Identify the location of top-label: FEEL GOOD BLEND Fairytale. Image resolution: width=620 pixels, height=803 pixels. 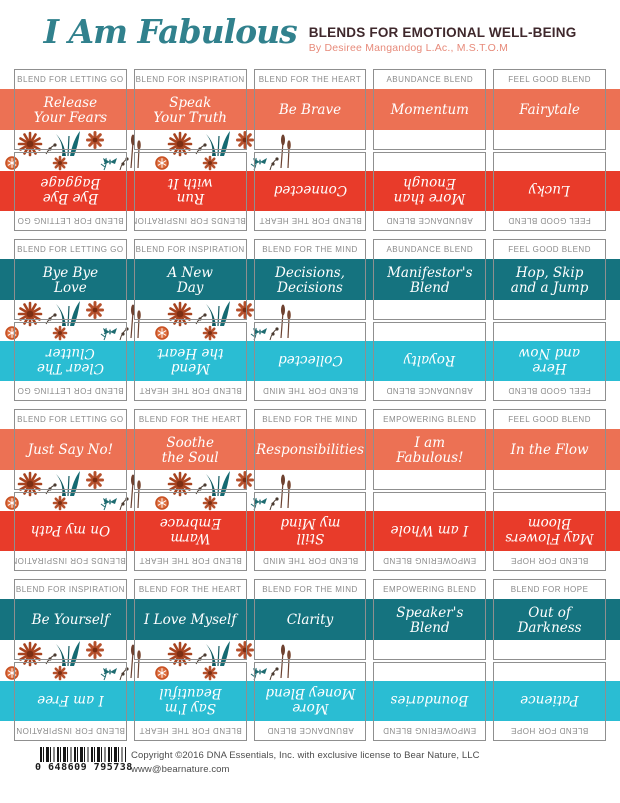
(549, 109).